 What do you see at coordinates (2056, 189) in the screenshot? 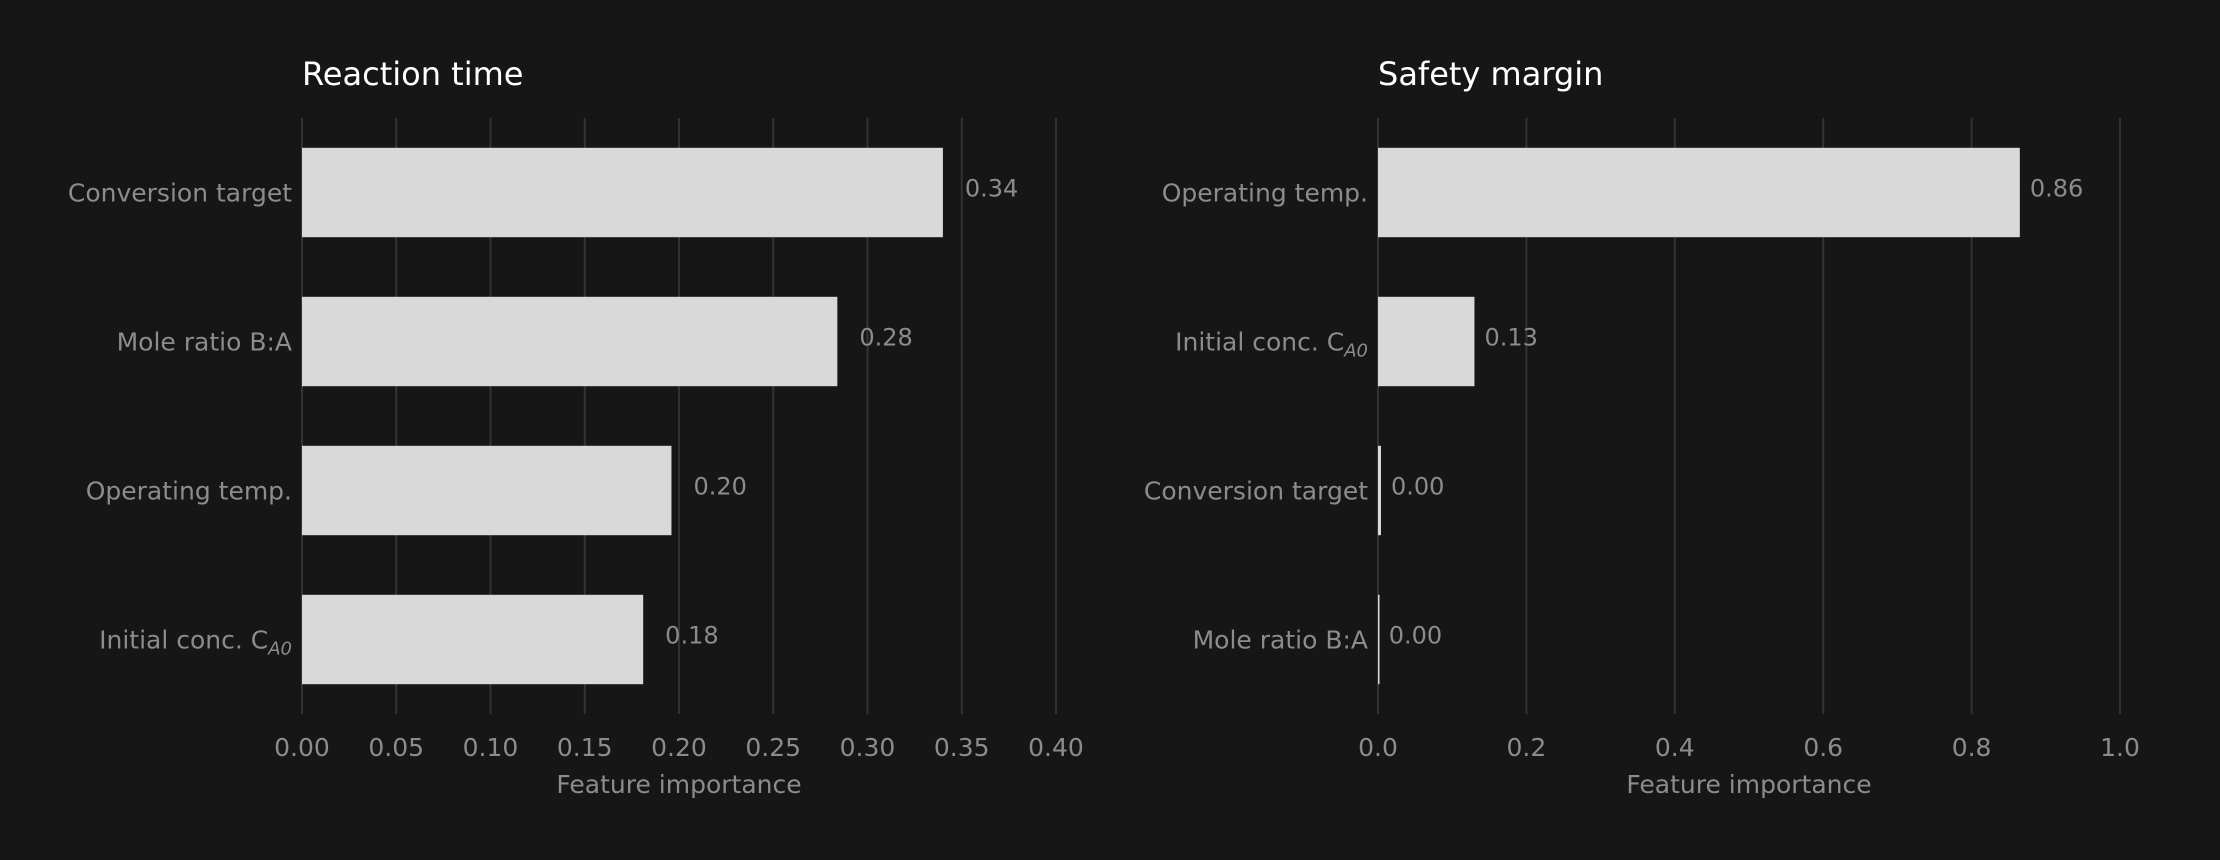
I see `value-label: 0.86` at bounding box center [2056, 189].